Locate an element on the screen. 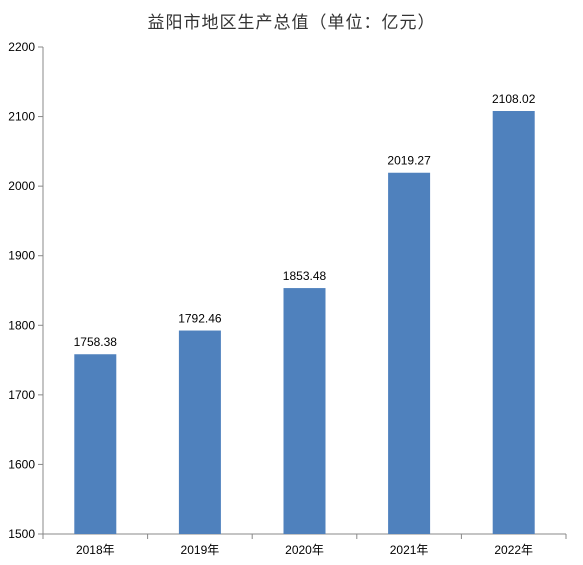  x-tick-label: 2022年 is located at coordinates (513, 550).